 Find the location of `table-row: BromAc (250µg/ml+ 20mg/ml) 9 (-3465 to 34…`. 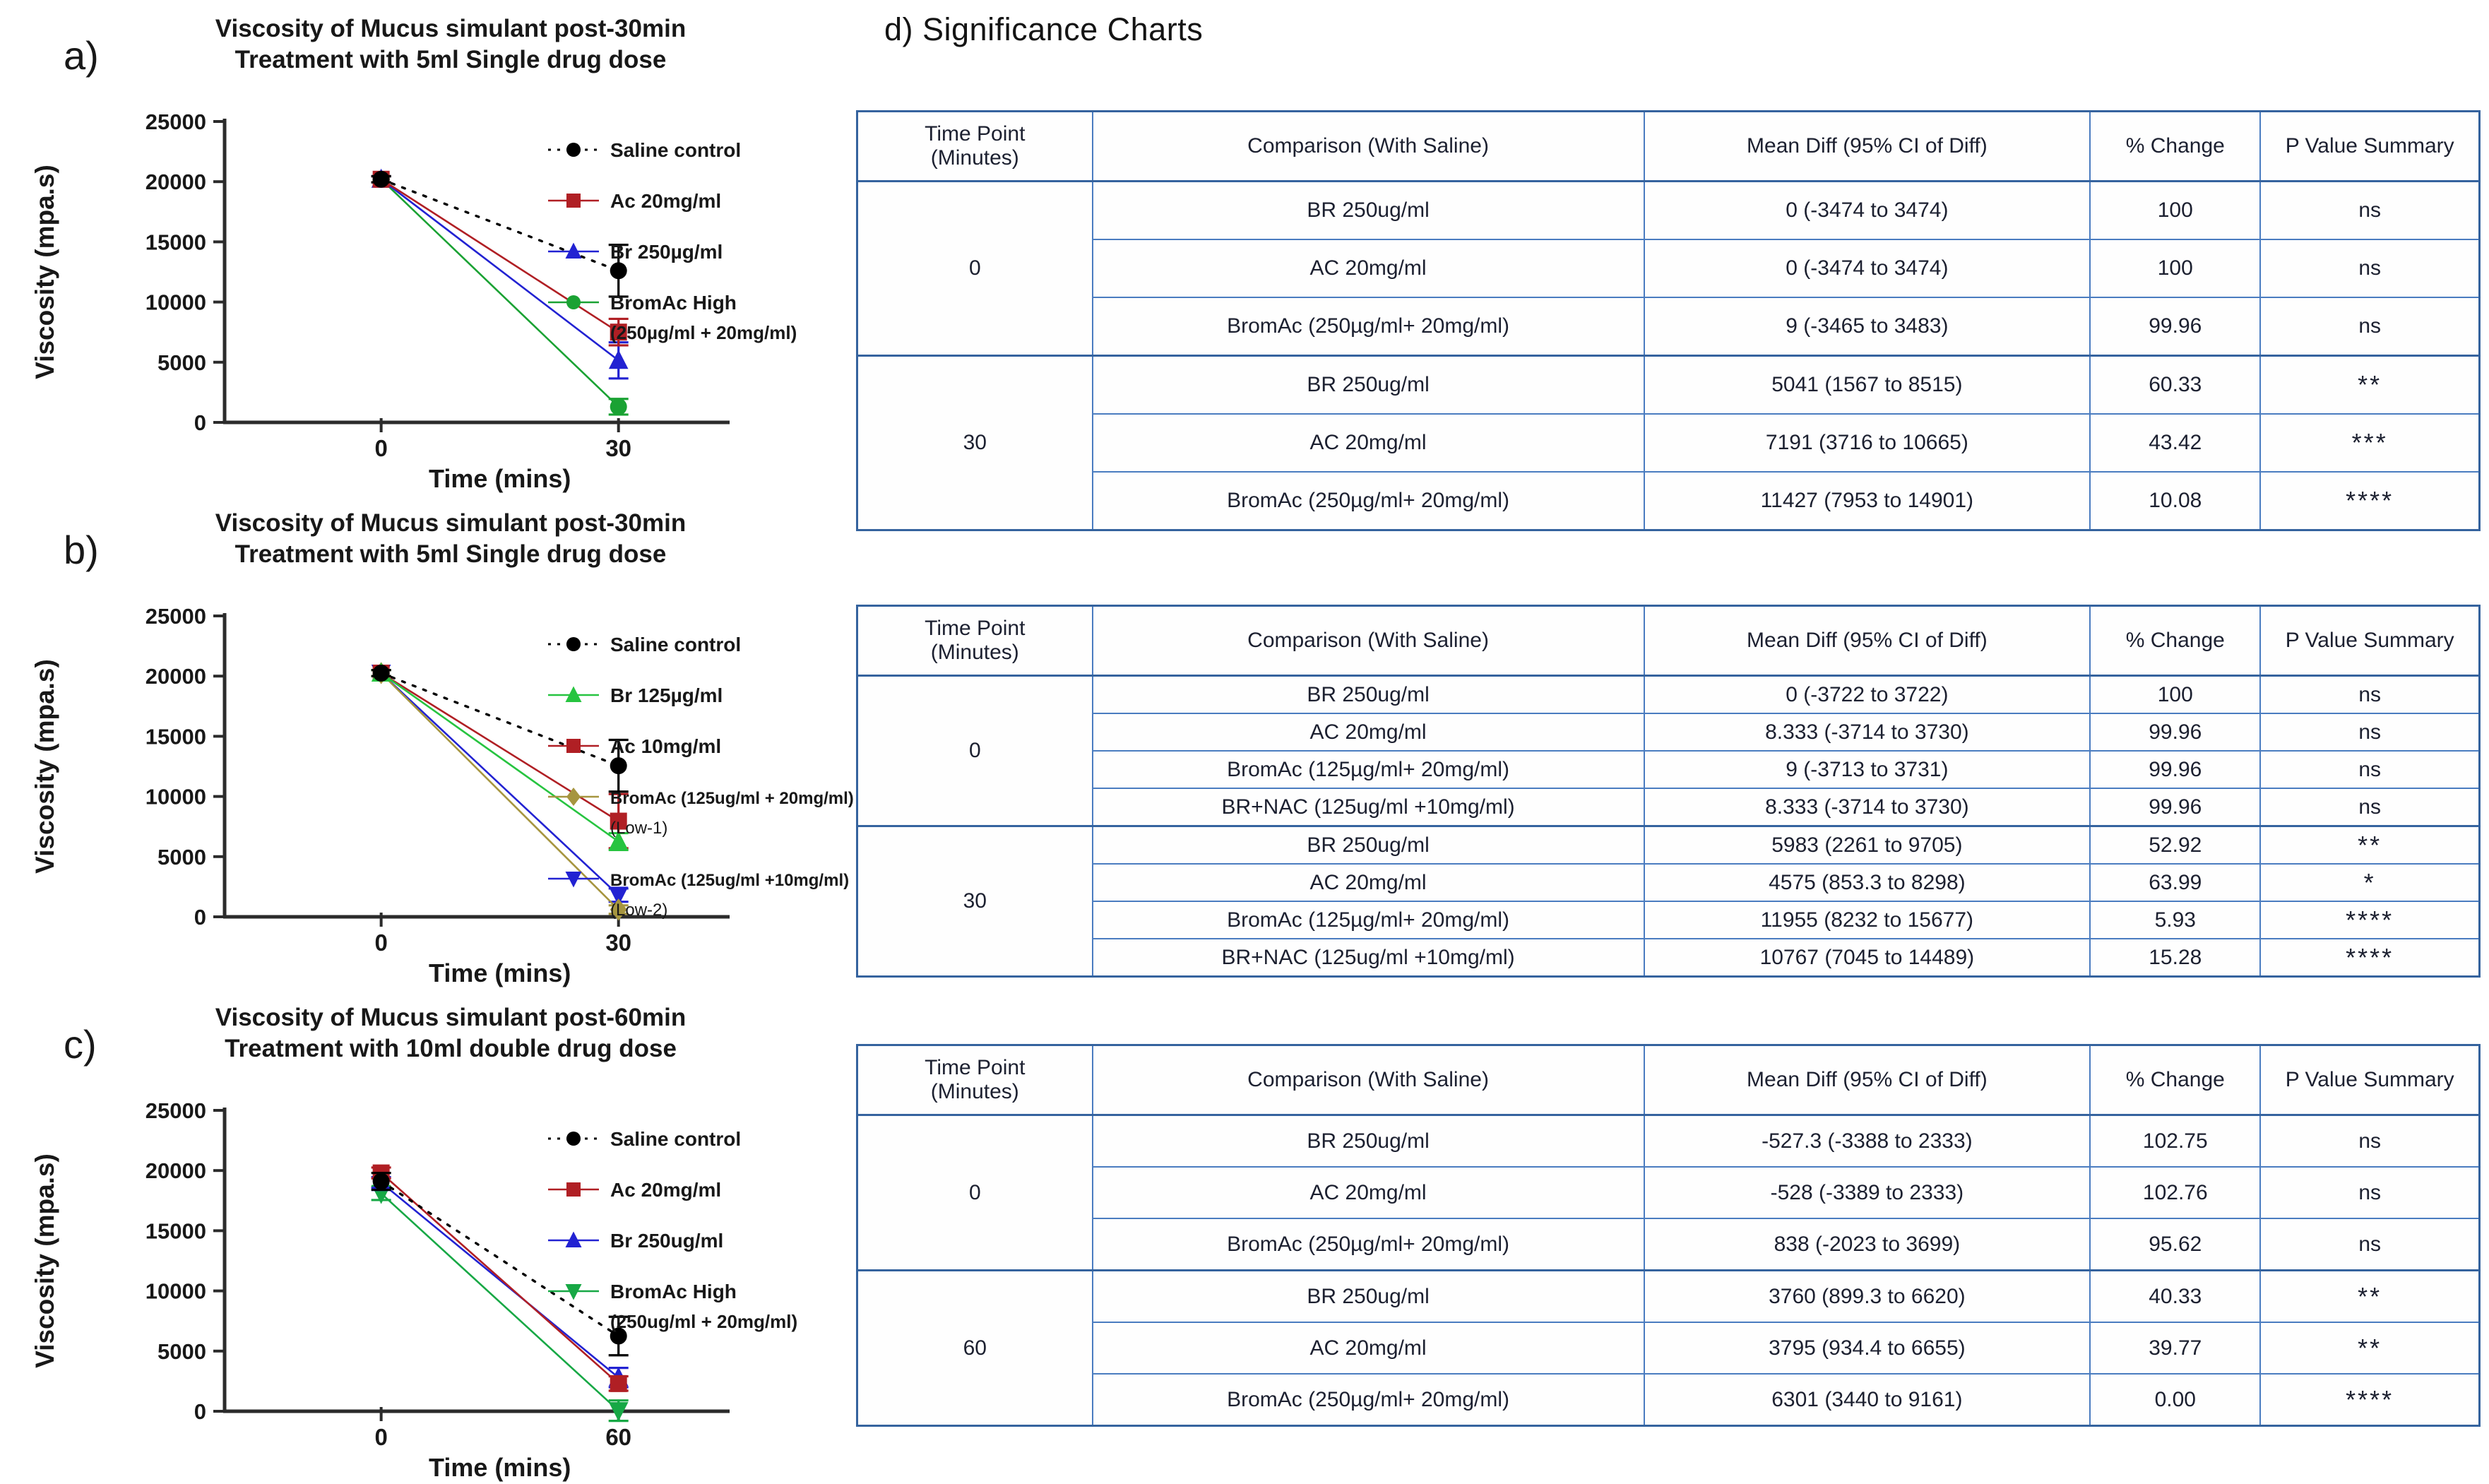

table-row: BromAc (250µg/ml+ 20mg/ml) 9 (-3465 to 34… is located at coordinates (1669, 327).